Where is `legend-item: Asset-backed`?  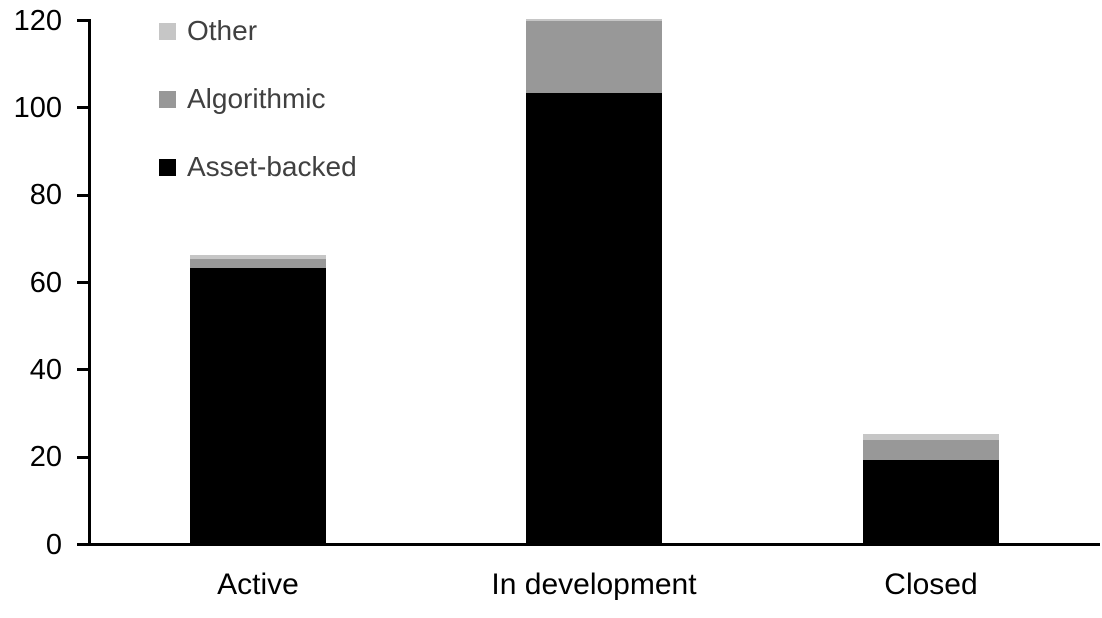
legend-item: Asset-backed is located at coordinates (258, 167).